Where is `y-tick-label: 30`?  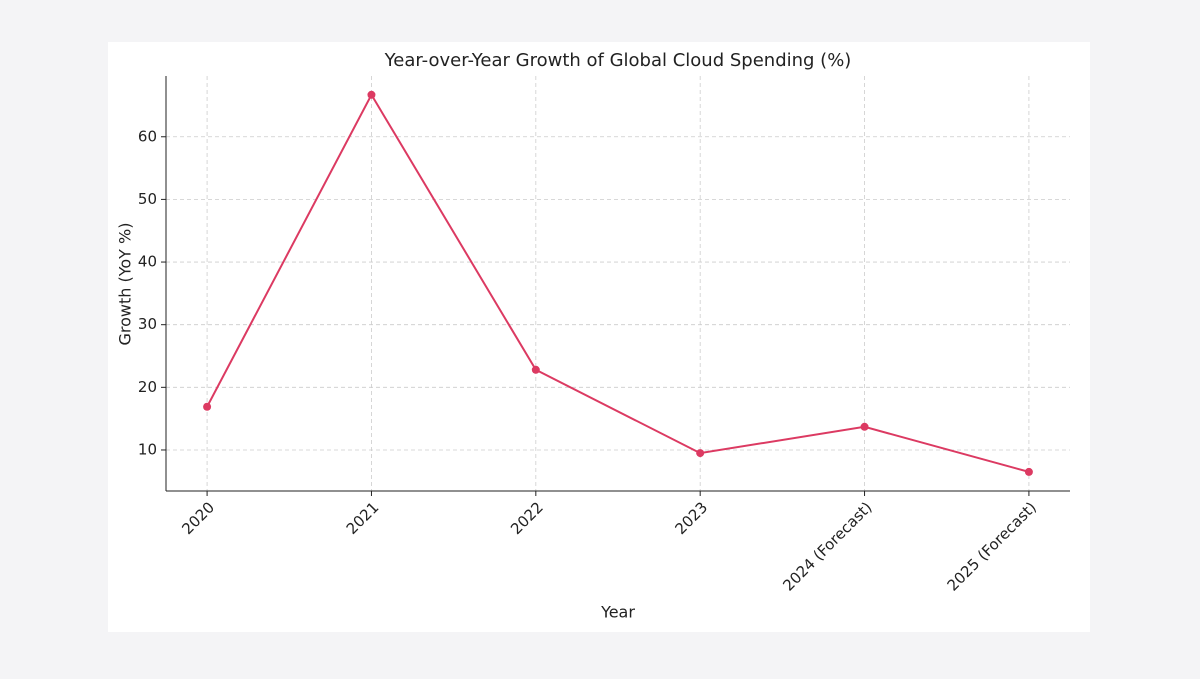 y-tick-label: 30 is located at coordinates (147, 324).